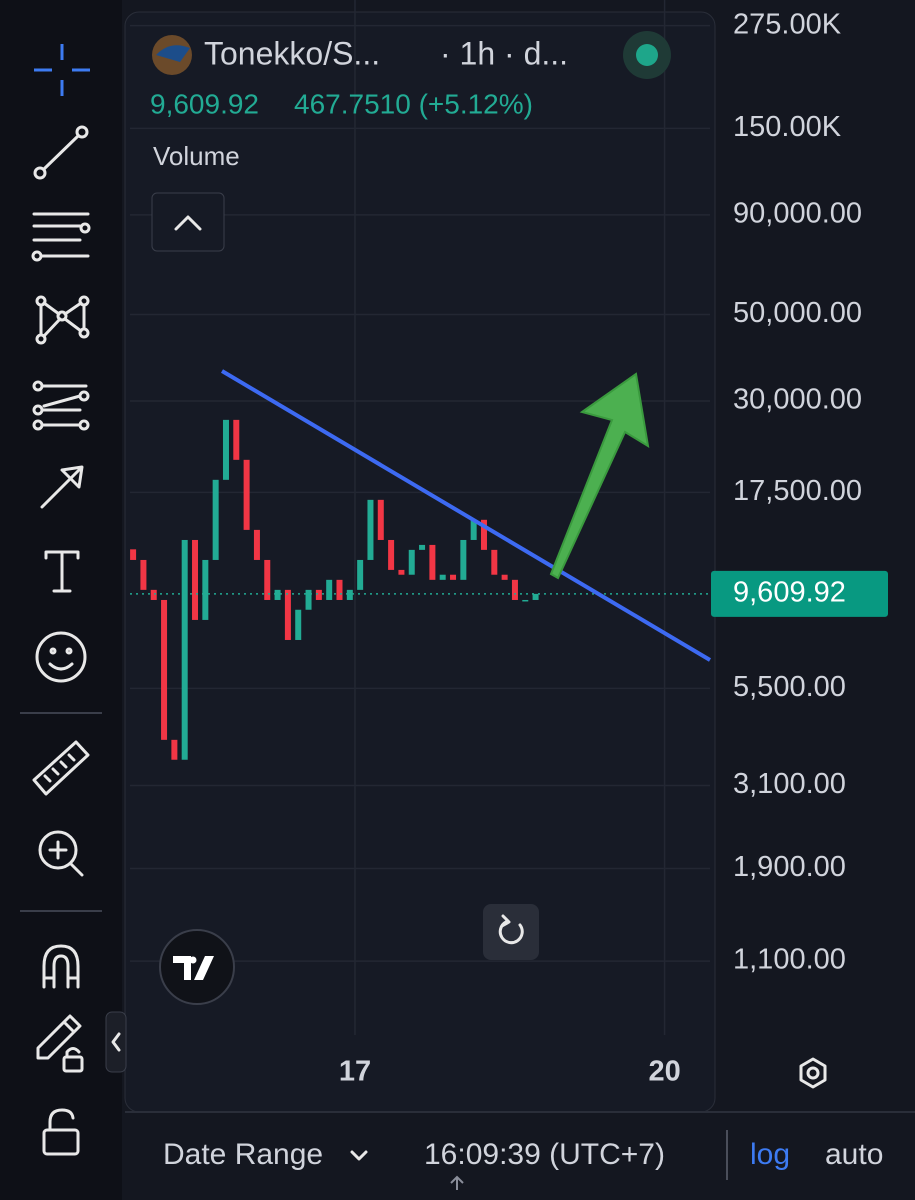 This screenshot has width=915, height=1200. I want to click on y-tick-label: 90,000.00, so click(797, 214).